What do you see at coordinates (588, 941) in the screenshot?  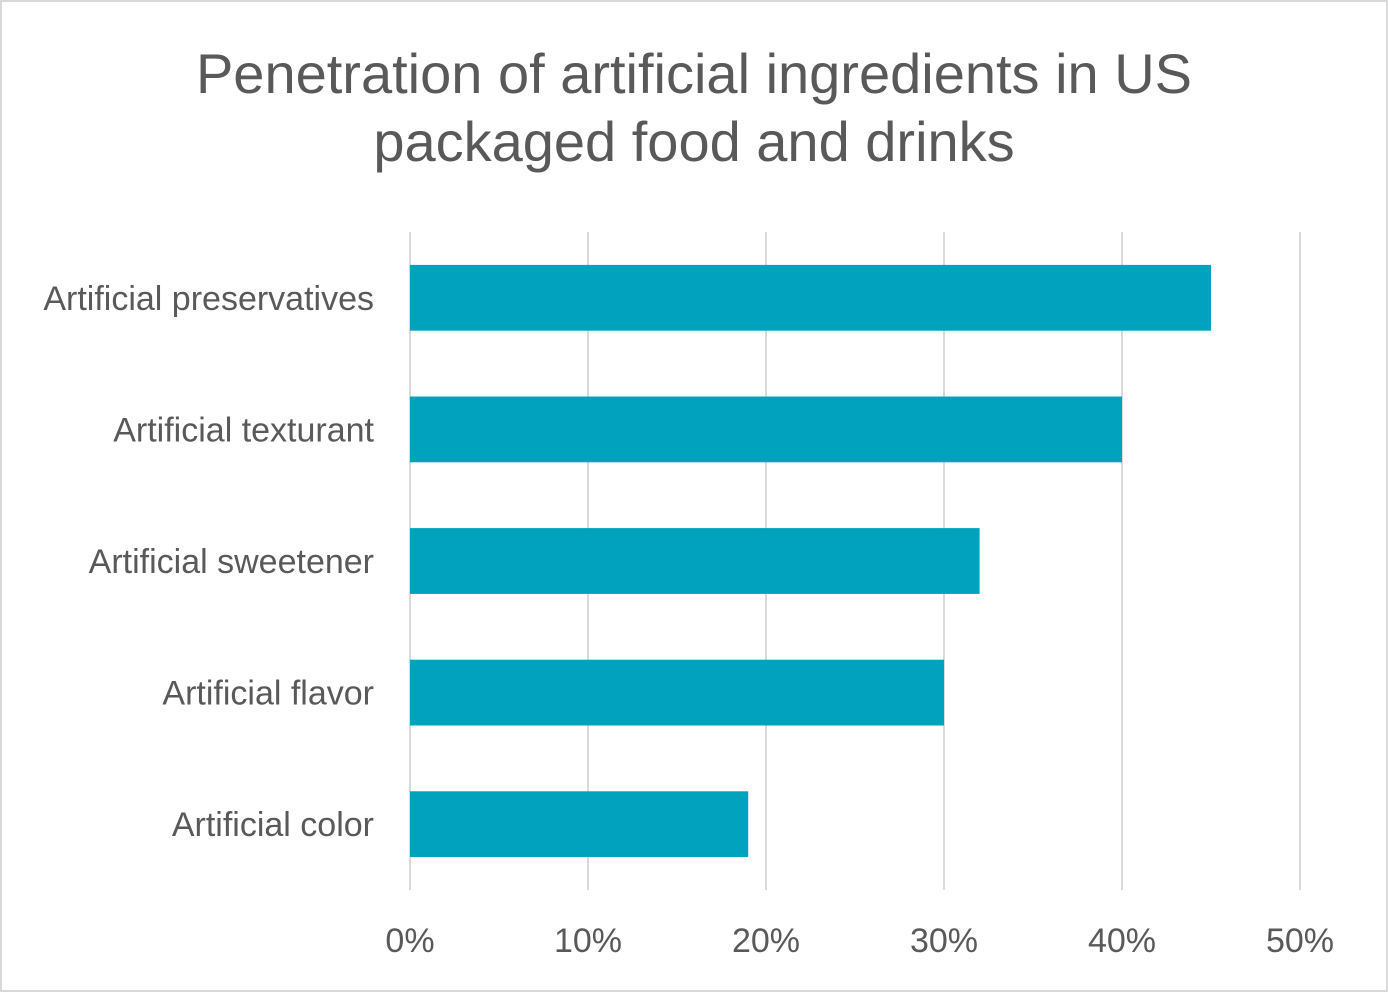 I see `x-tick-label: 10%` at bounding box center [588, 941].